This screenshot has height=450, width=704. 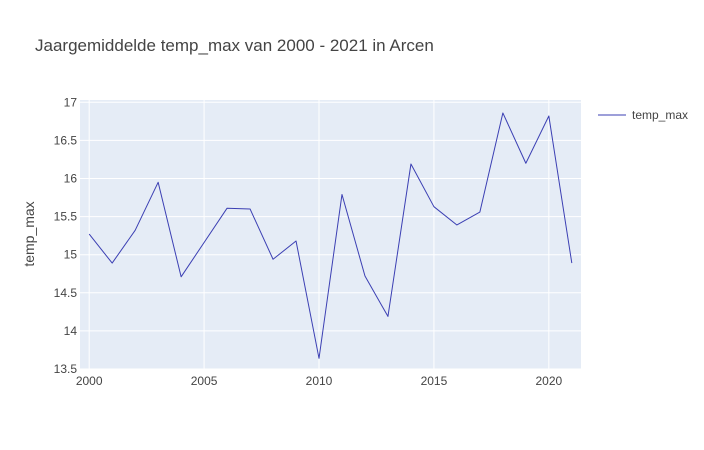 What do you see at coordinates (71, 331) in the screenshot?
I see `y-tick-label: 14` at bounding box center [71, 331].